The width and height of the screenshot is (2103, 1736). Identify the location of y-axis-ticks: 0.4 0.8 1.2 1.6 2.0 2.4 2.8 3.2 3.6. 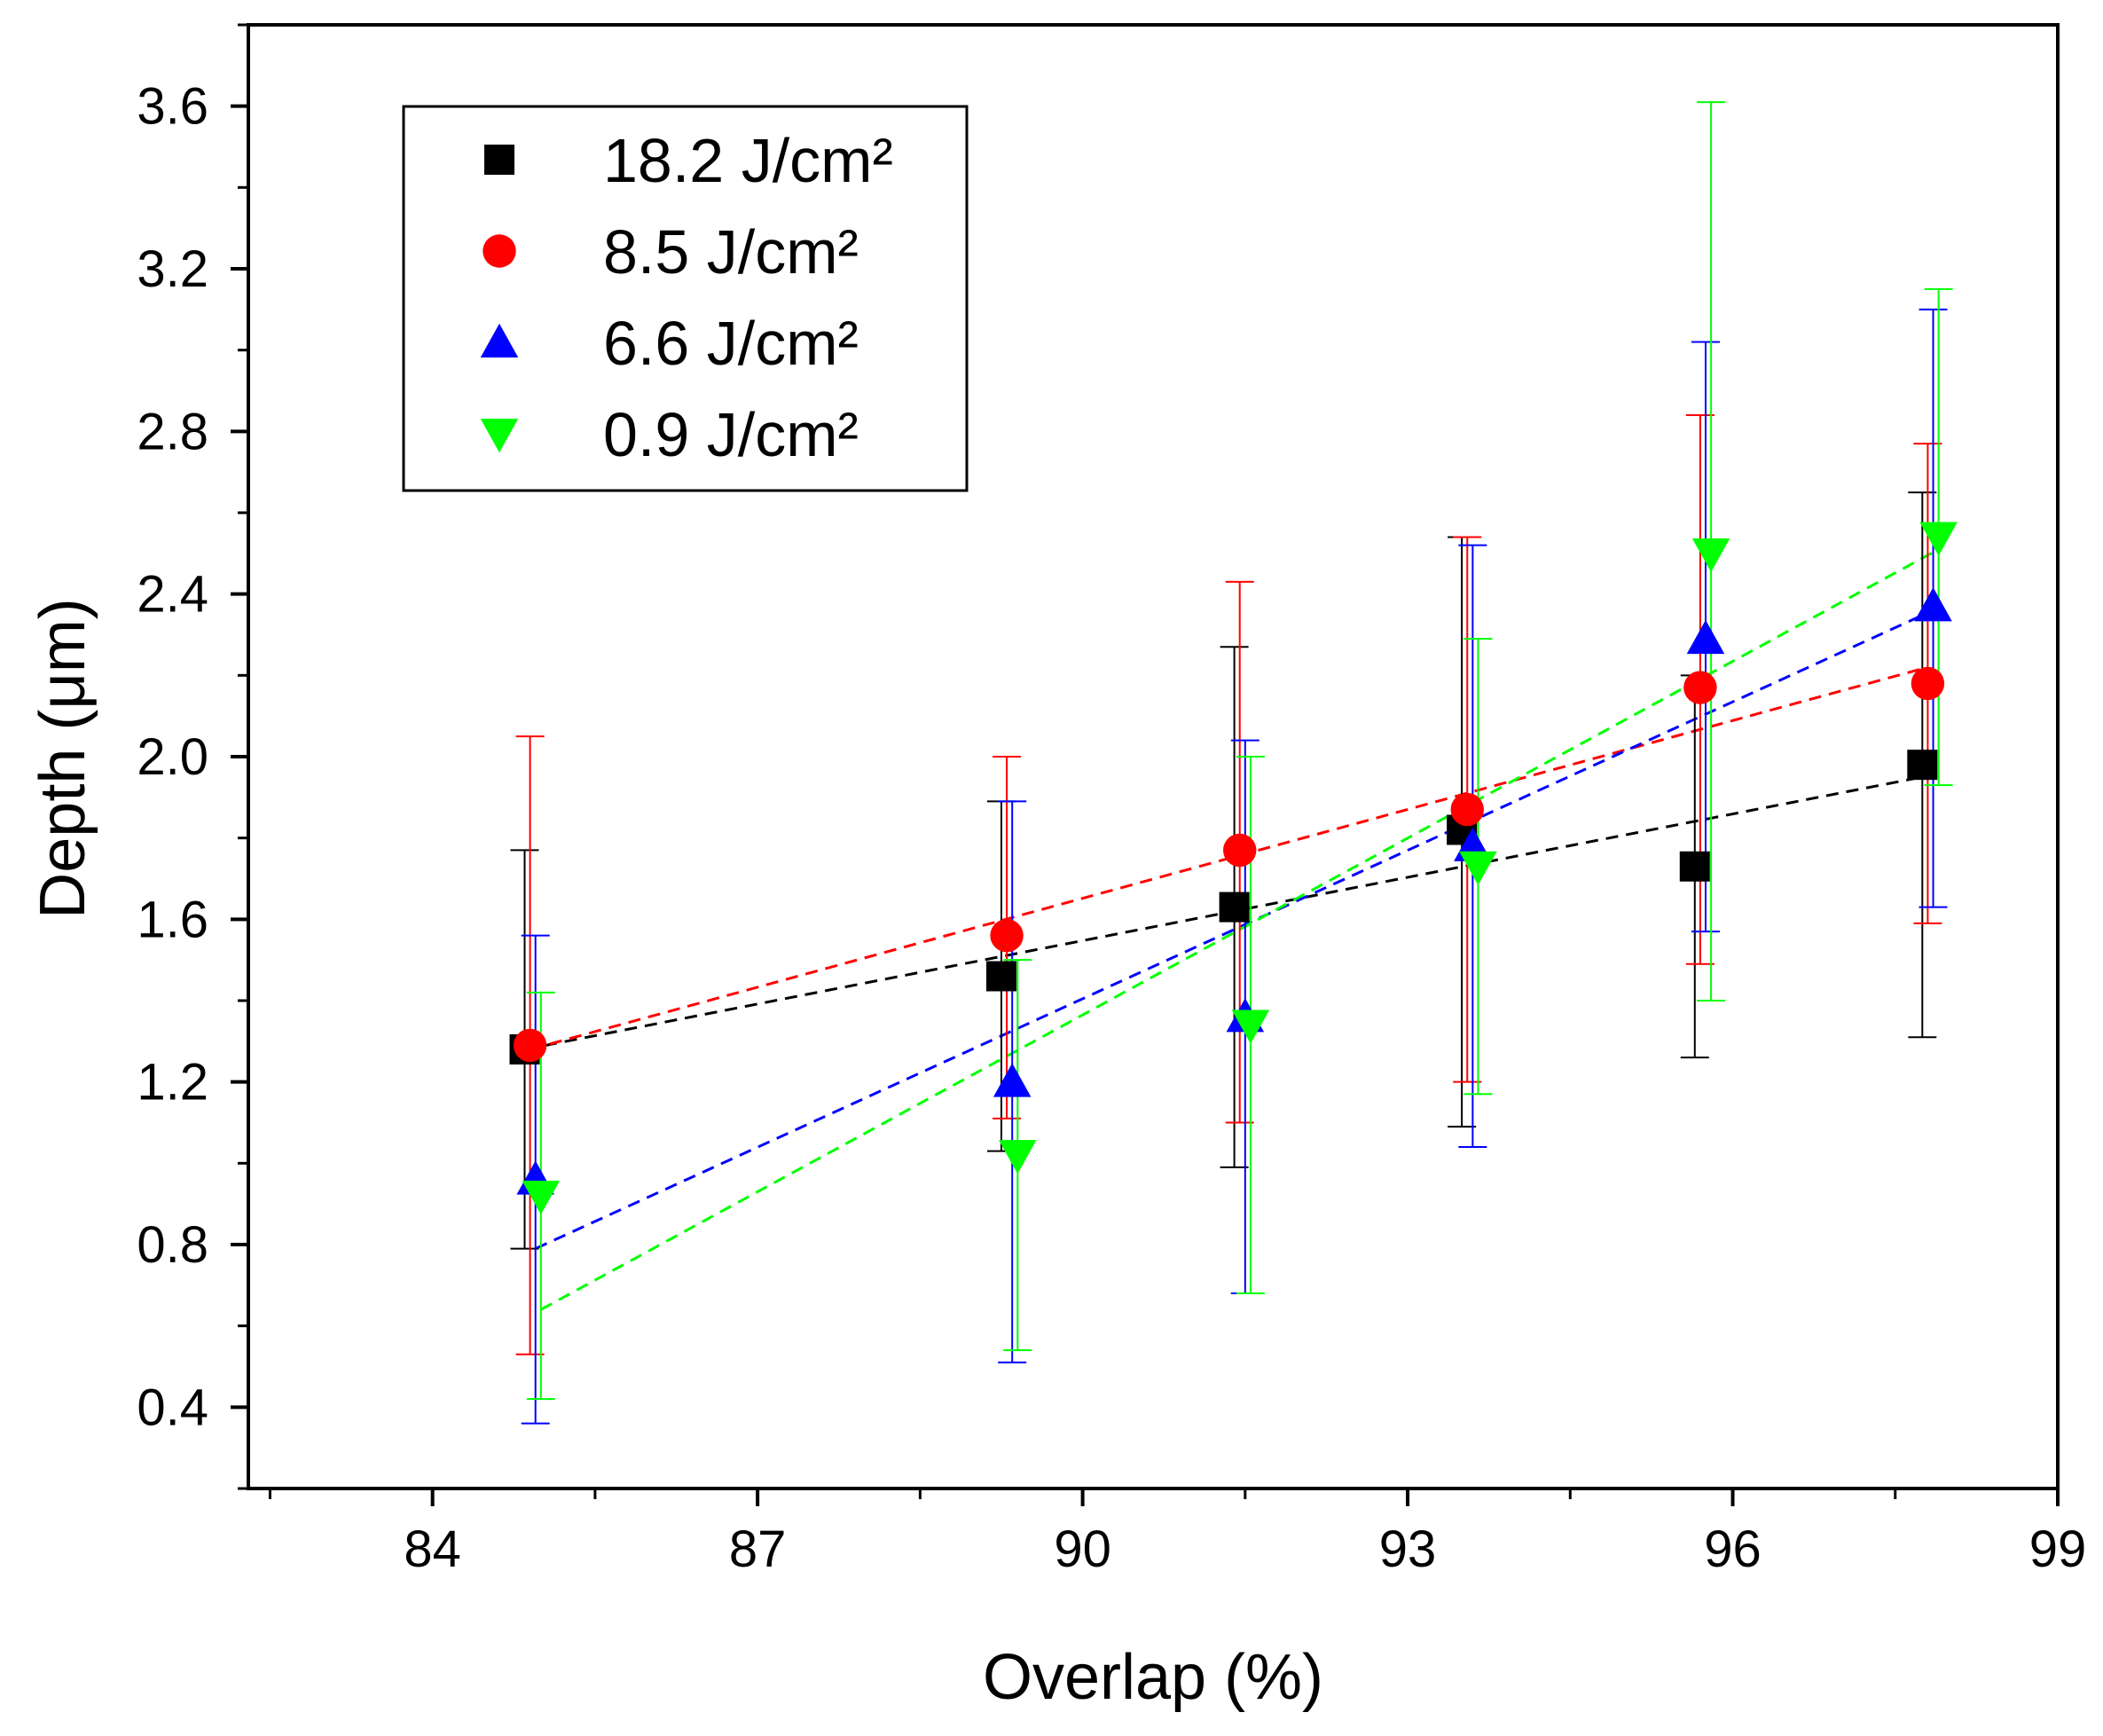
(192, 756).